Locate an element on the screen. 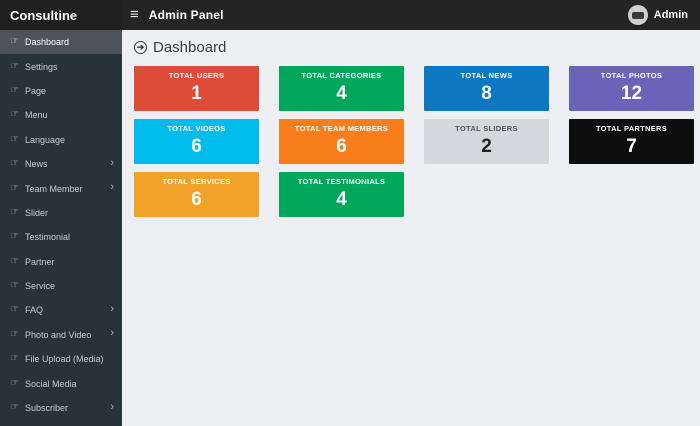 This screenshot has height=426, width=700. stat-card-label: TOTAL SERVICES is located at coordinates (196, 181).